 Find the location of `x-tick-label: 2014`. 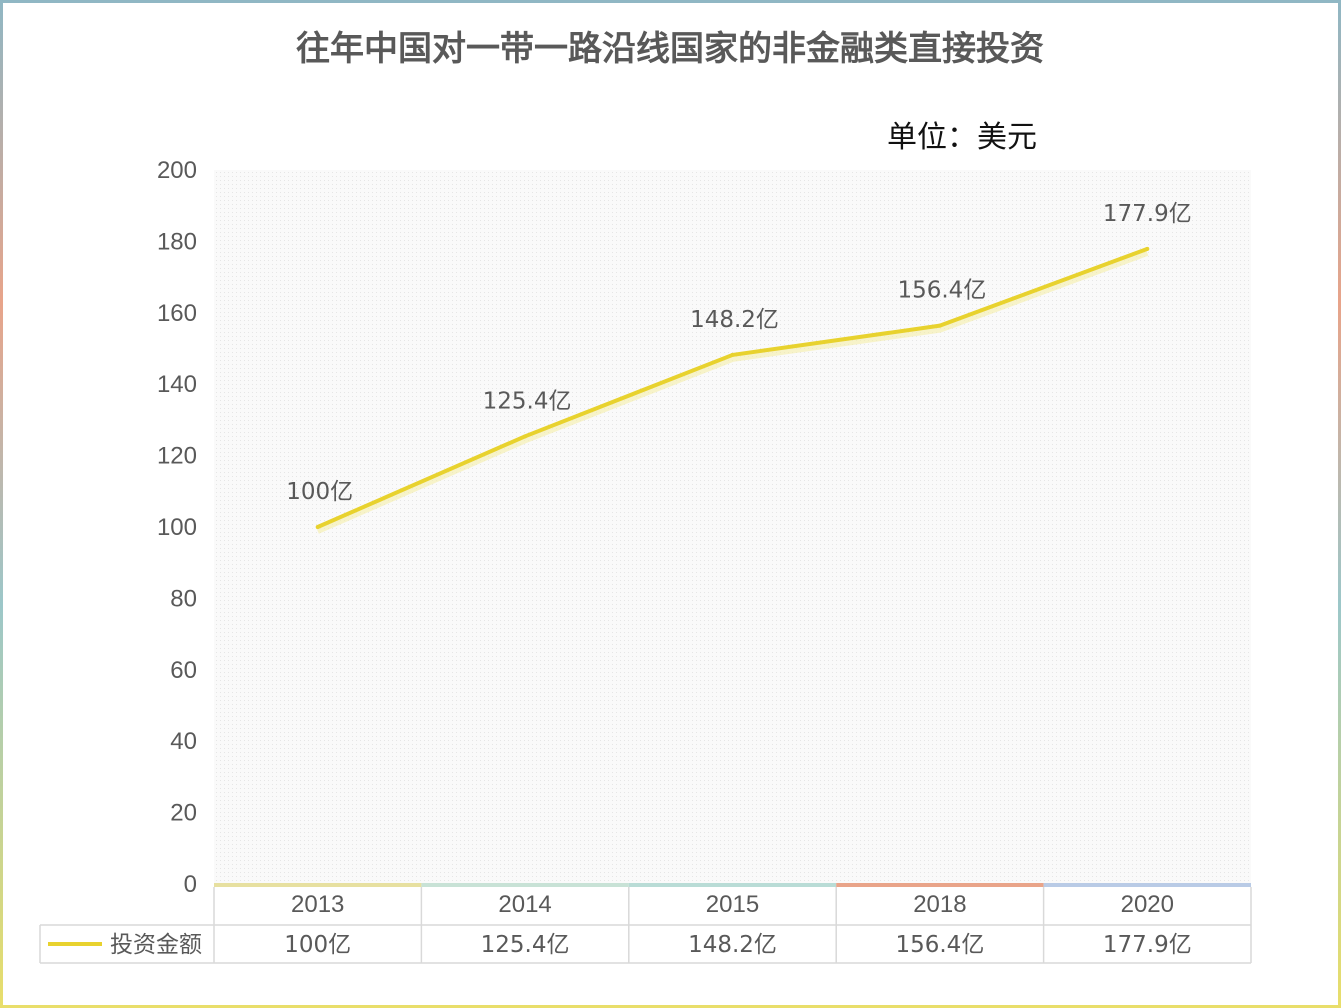

x-tick-label: 2014 is located at coordinates (524, 904).